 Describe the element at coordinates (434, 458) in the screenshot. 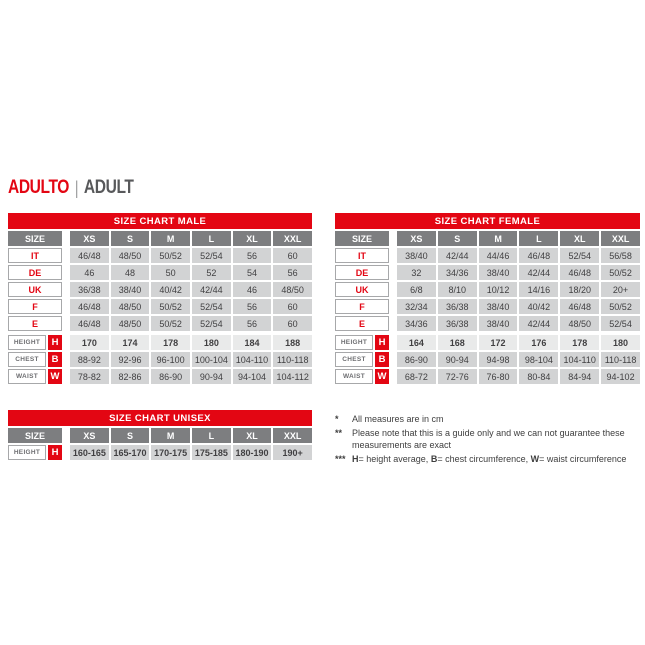

I see `footnote-text-part: B` at that location.